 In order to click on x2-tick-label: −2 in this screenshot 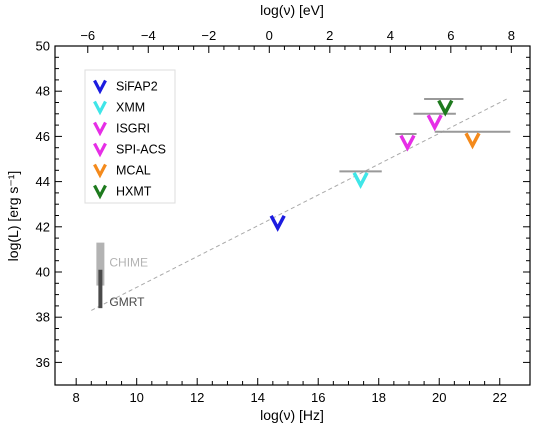, I will do `click(208, 35)`.